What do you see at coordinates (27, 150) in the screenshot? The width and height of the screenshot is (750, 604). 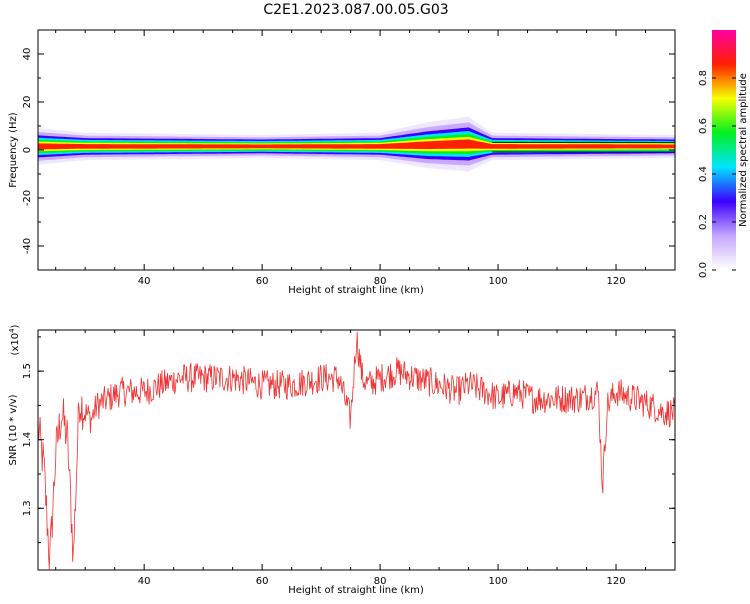 I see `y-tick-label: 0` at bounding box center [27, 150].